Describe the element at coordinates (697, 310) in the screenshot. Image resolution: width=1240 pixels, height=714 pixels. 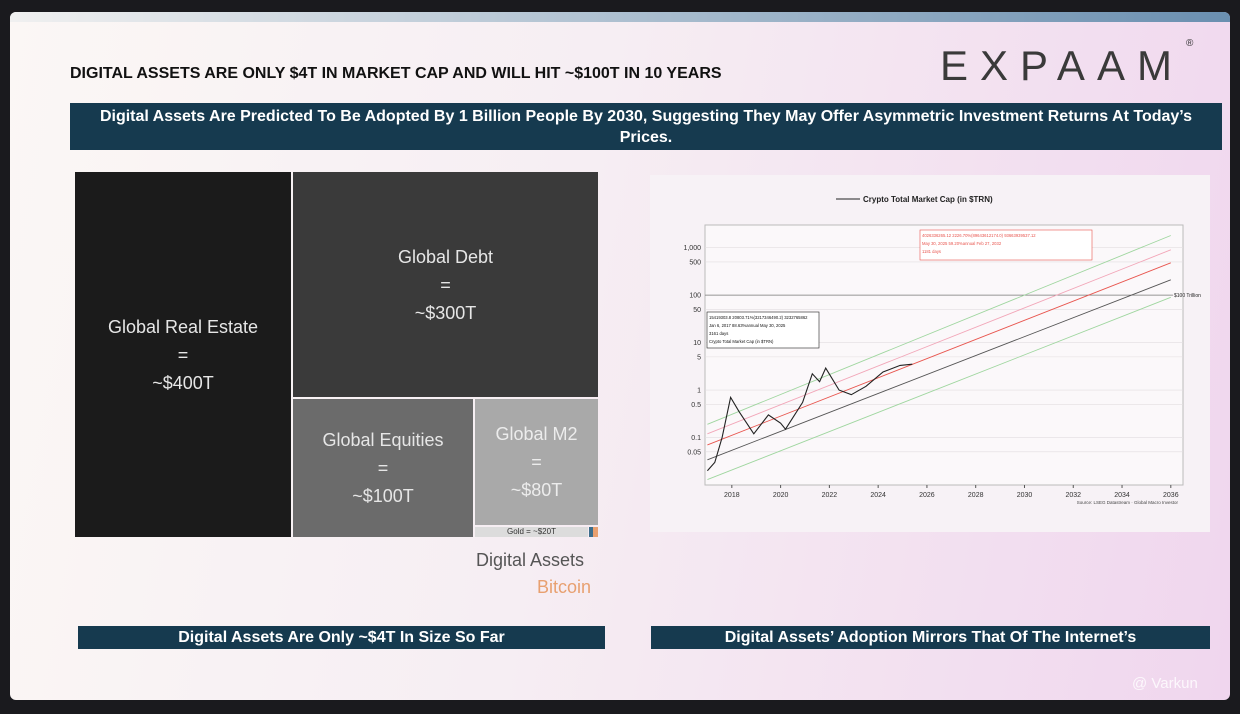
I see `y-tick-label: 50` at that location.